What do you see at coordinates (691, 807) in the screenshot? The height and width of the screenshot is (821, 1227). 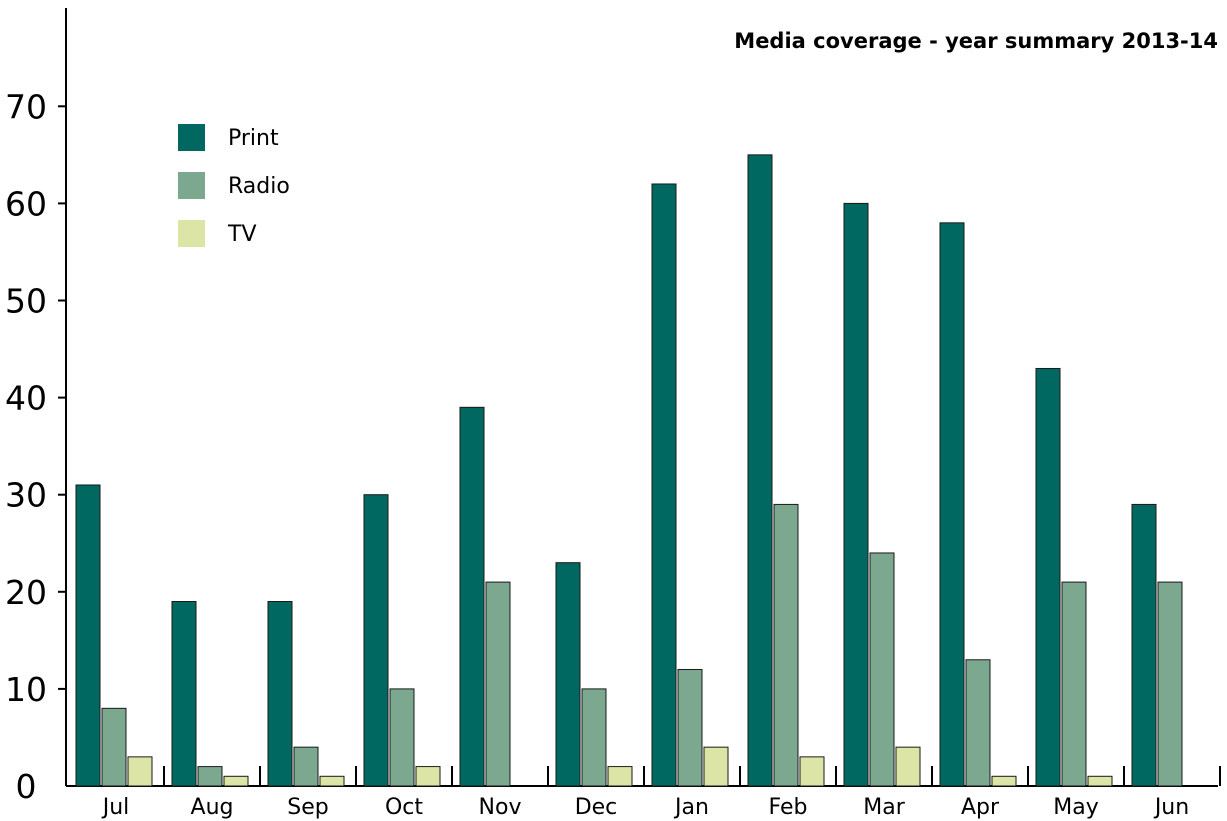 I see `x-tick-label: Jan` at bounding box center [691, 807].